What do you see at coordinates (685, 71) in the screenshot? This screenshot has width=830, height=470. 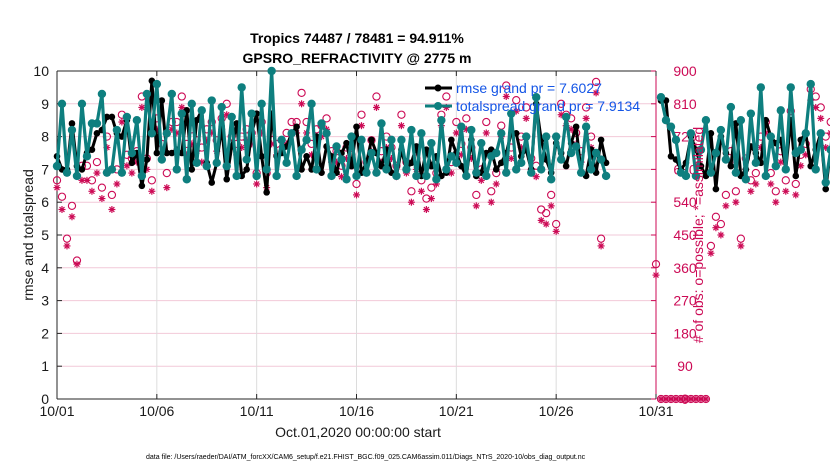 I see `right-tick-label: 900` at bounding box center [685, 71].